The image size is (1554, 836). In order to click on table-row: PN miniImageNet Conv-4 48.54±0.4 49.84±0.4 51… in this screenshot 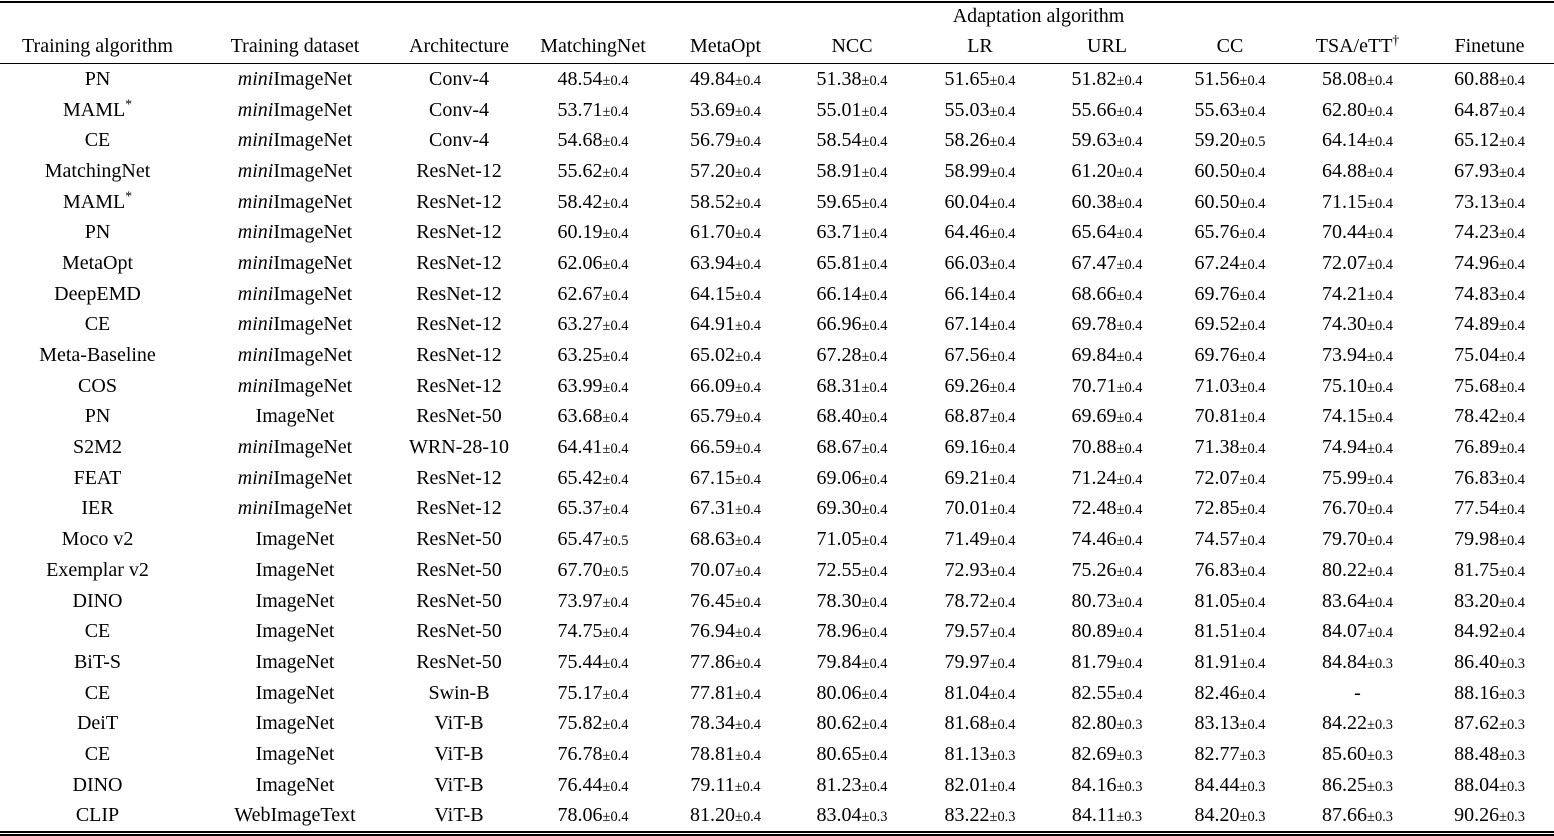, I will do `click(777, 79)`.